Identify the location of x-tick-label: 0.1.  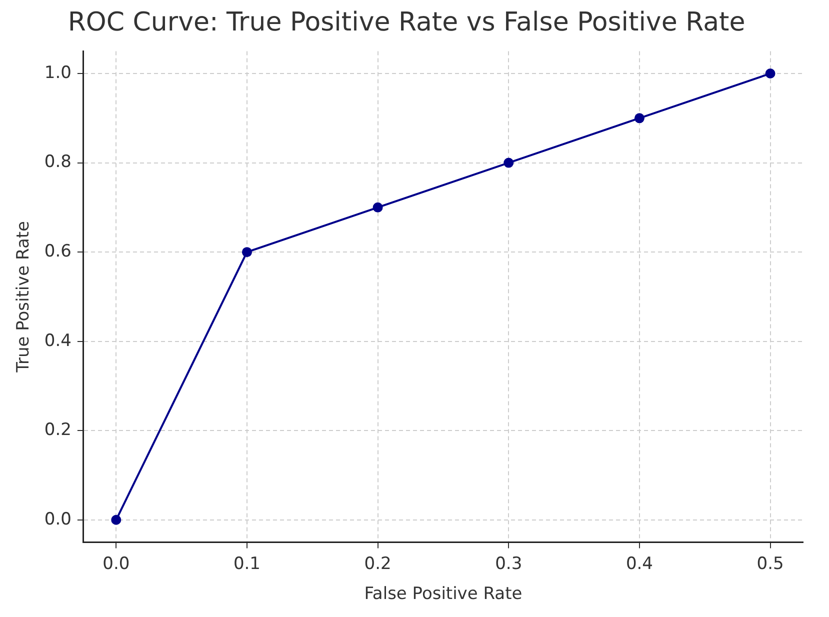
(246, 564).